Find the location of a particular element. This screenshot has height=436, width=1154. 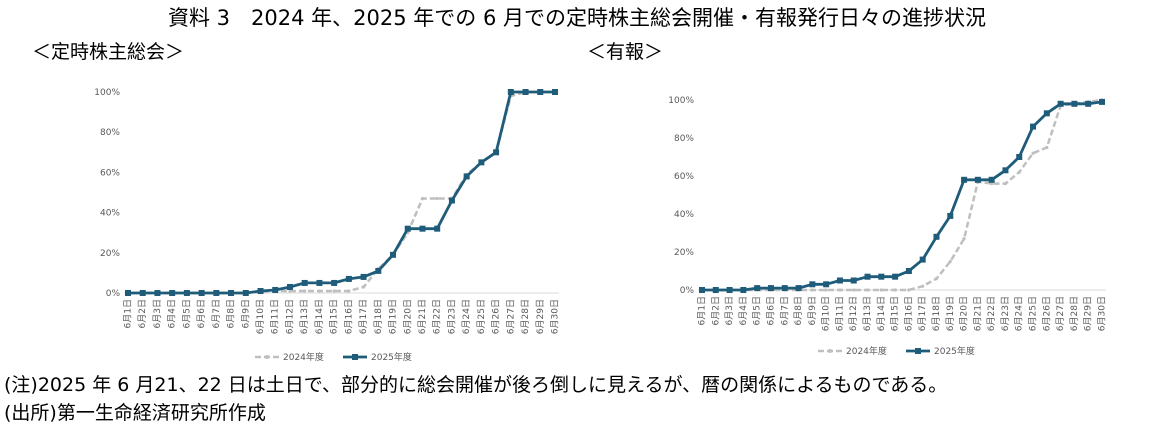

x-tick-label: 6月9日 is located at coordinates (812, 310).